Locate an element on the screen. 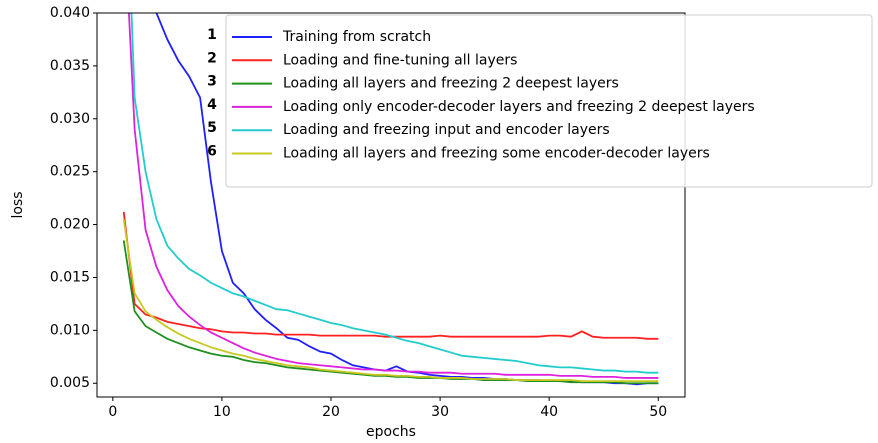 This screenshot has height=443, width=878. x-tick-label: 40 is located at coordinates (549, 412).